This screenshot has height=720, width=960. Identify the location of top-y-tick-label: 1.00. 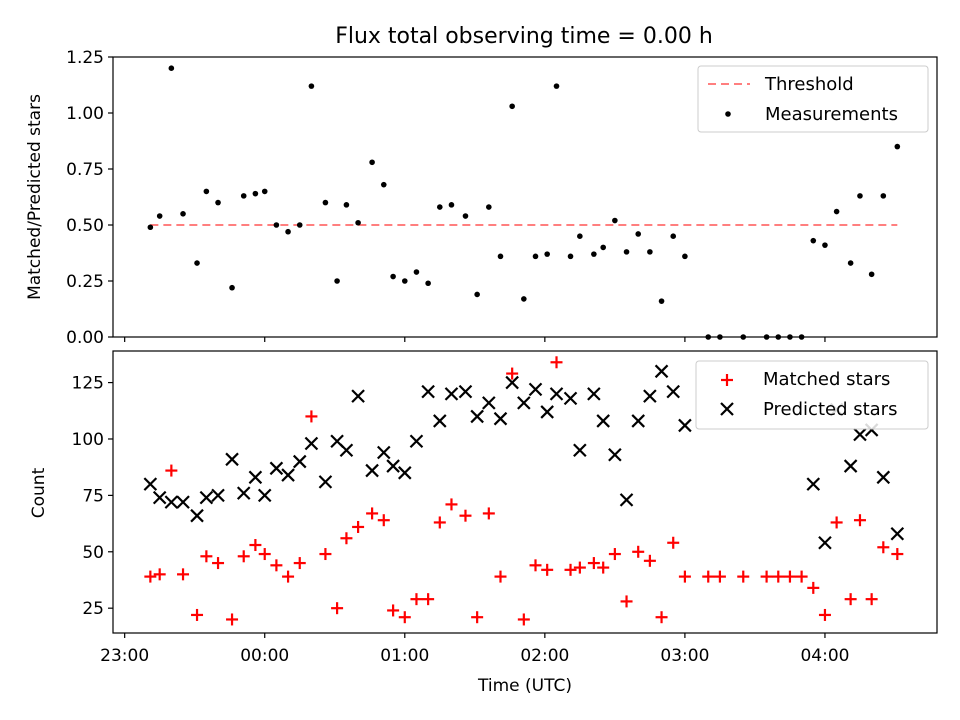
(85, 114).